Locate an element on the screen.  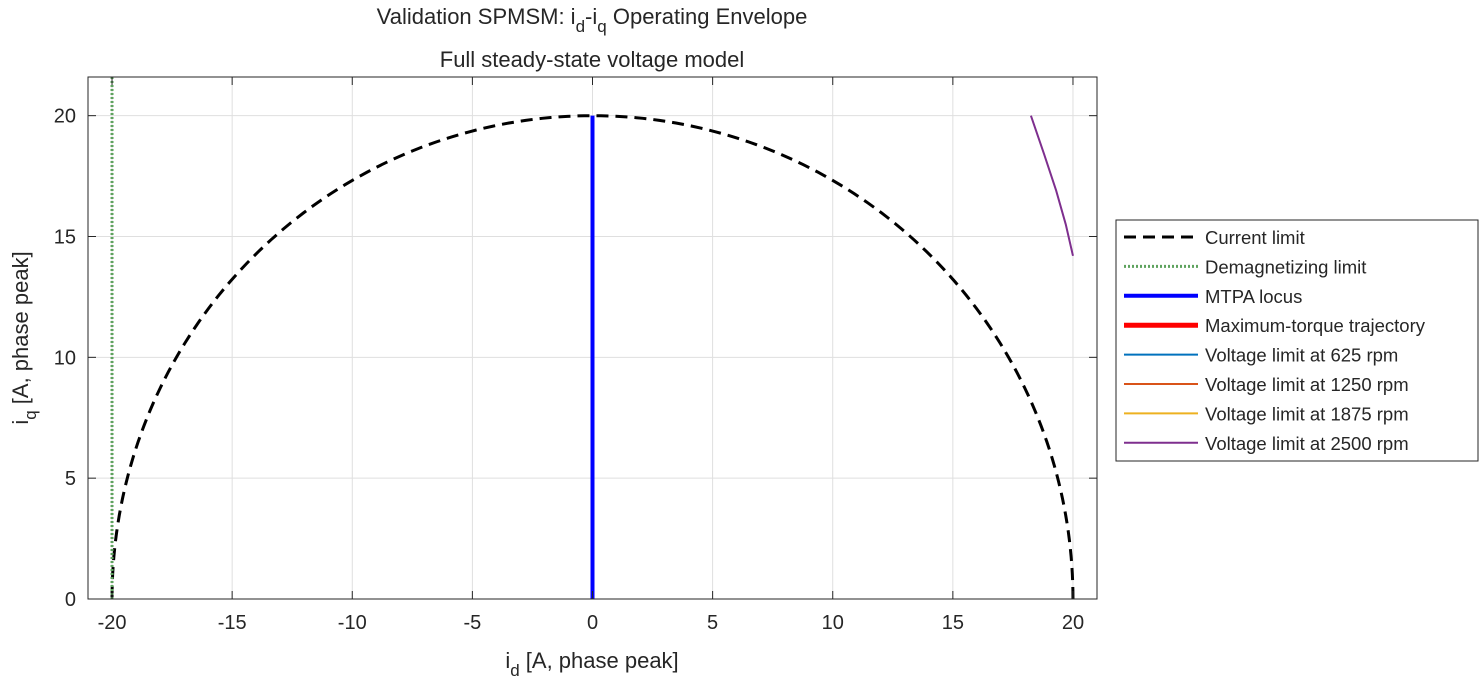
legend-entry: MTPA locus is located at coordinates (1253, 296).